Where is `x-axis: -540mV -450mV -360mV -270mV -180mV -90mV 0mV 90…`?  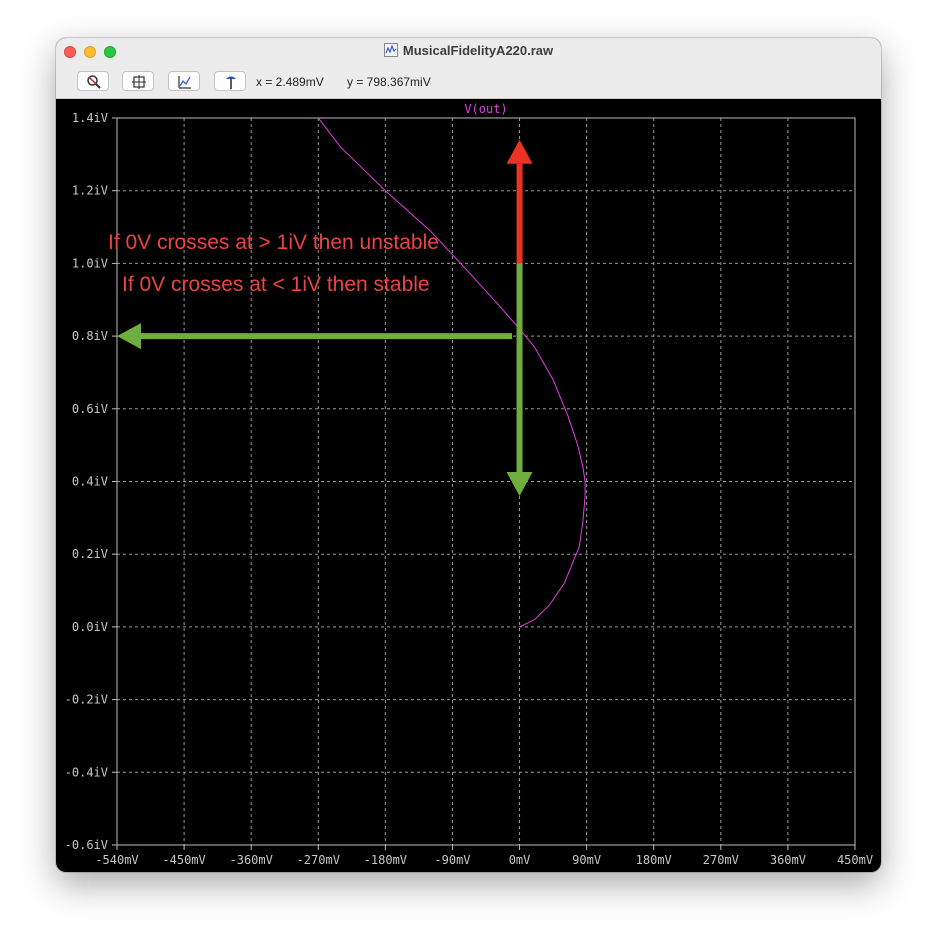
x-axis: -540mV -450mV -360mV -270mV -180mV -90mV 0mV 90… is located at coordinates (484, 856).